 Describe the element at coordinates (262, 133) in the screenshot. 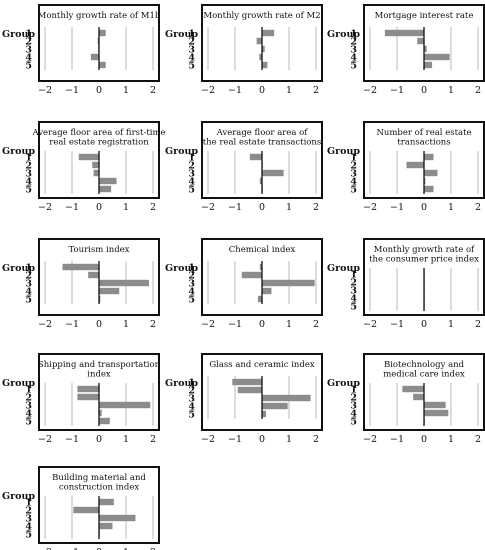

I see `panel-title-line: Average floor area of` at that location.